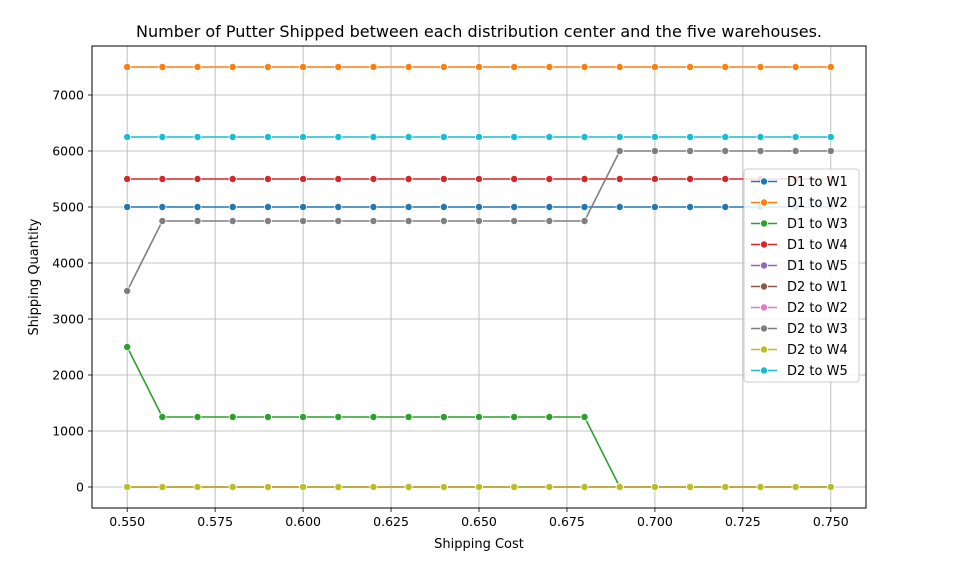  I want to click on series-d1-to-w4, so click(479, 178).